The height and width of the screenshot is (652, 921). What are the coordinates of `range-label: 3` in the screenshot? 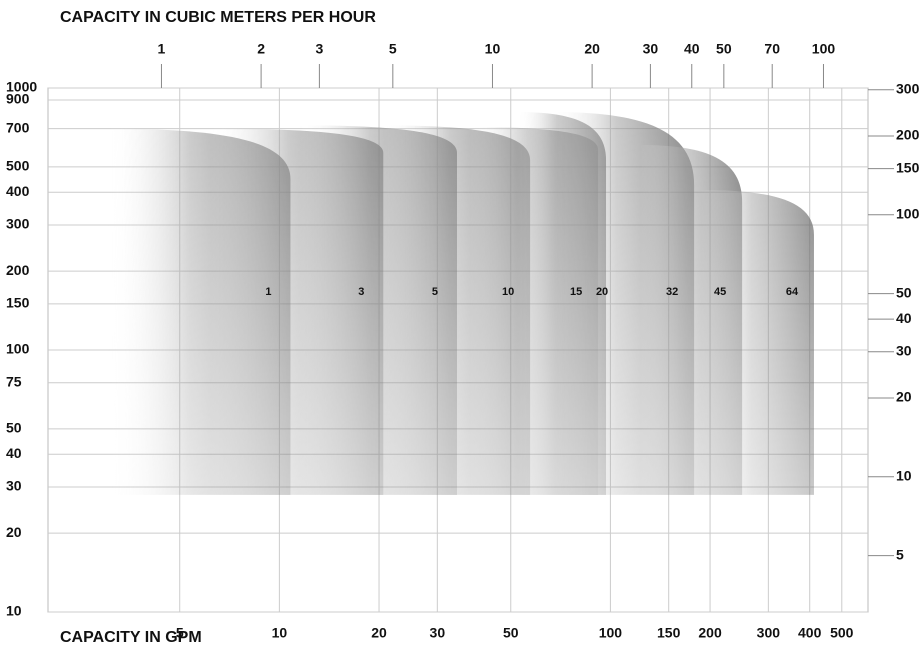 It's located at (361, 292).